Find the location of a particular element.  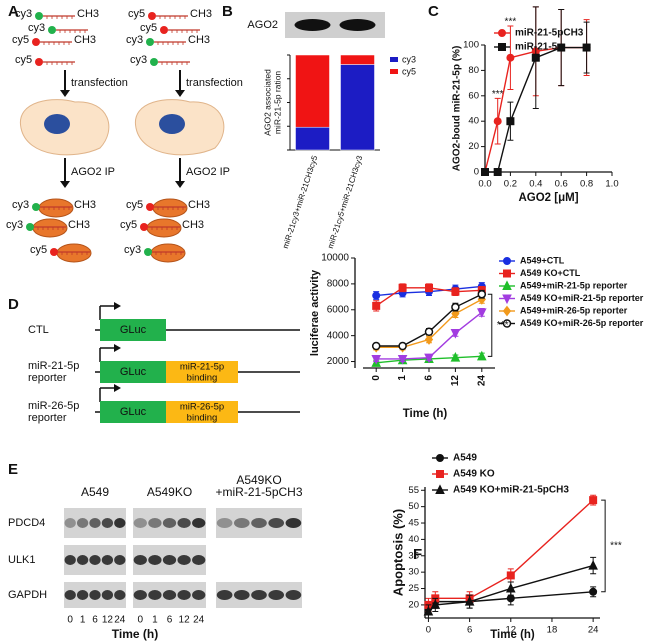

legend-label: cy5 is located at coordinates (409, 71).